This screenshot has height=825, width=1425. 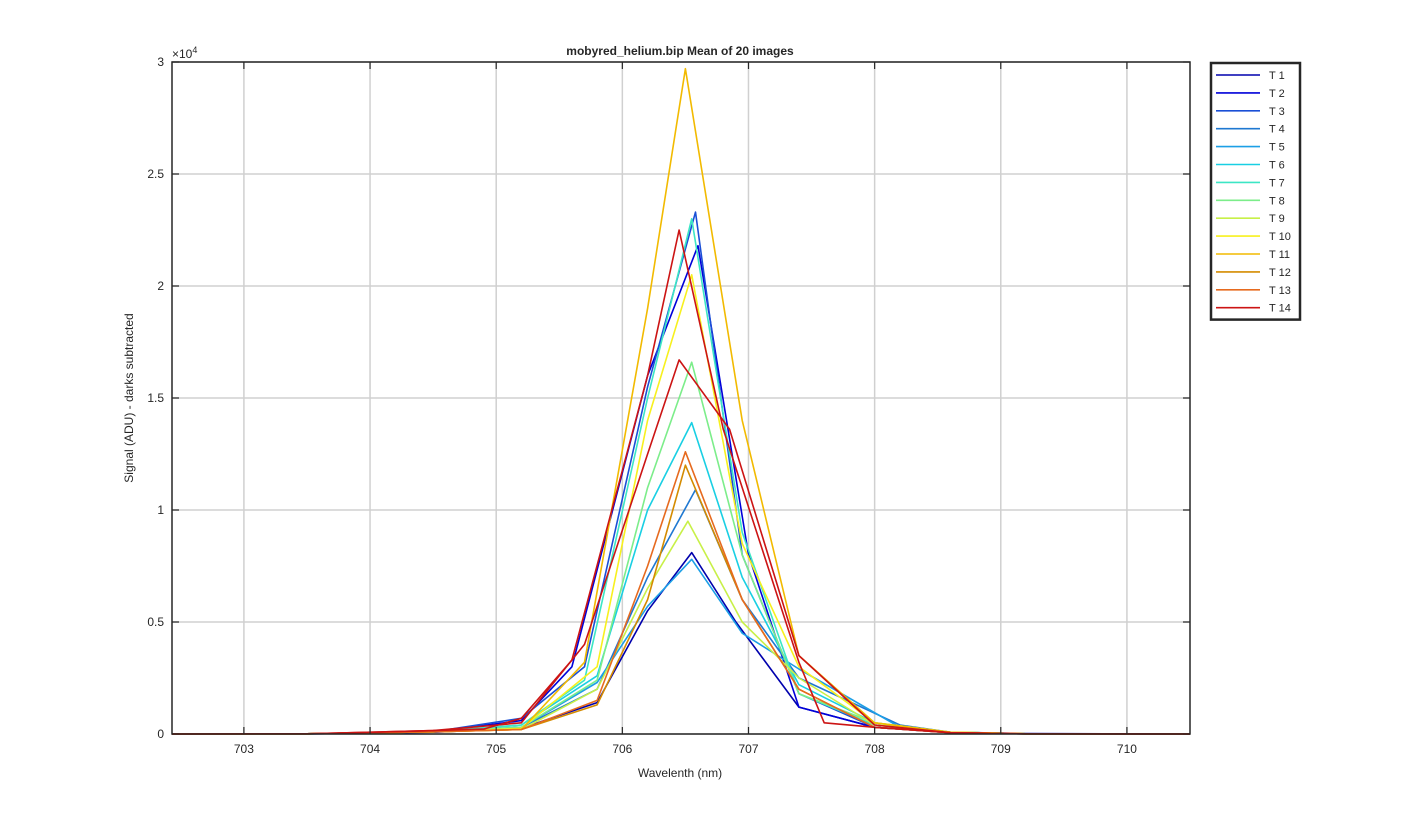 What do you see at coordinates (1280, 237) in the screenshot?
I see `legend-label: T 10` at bounding box center [1280, 237].